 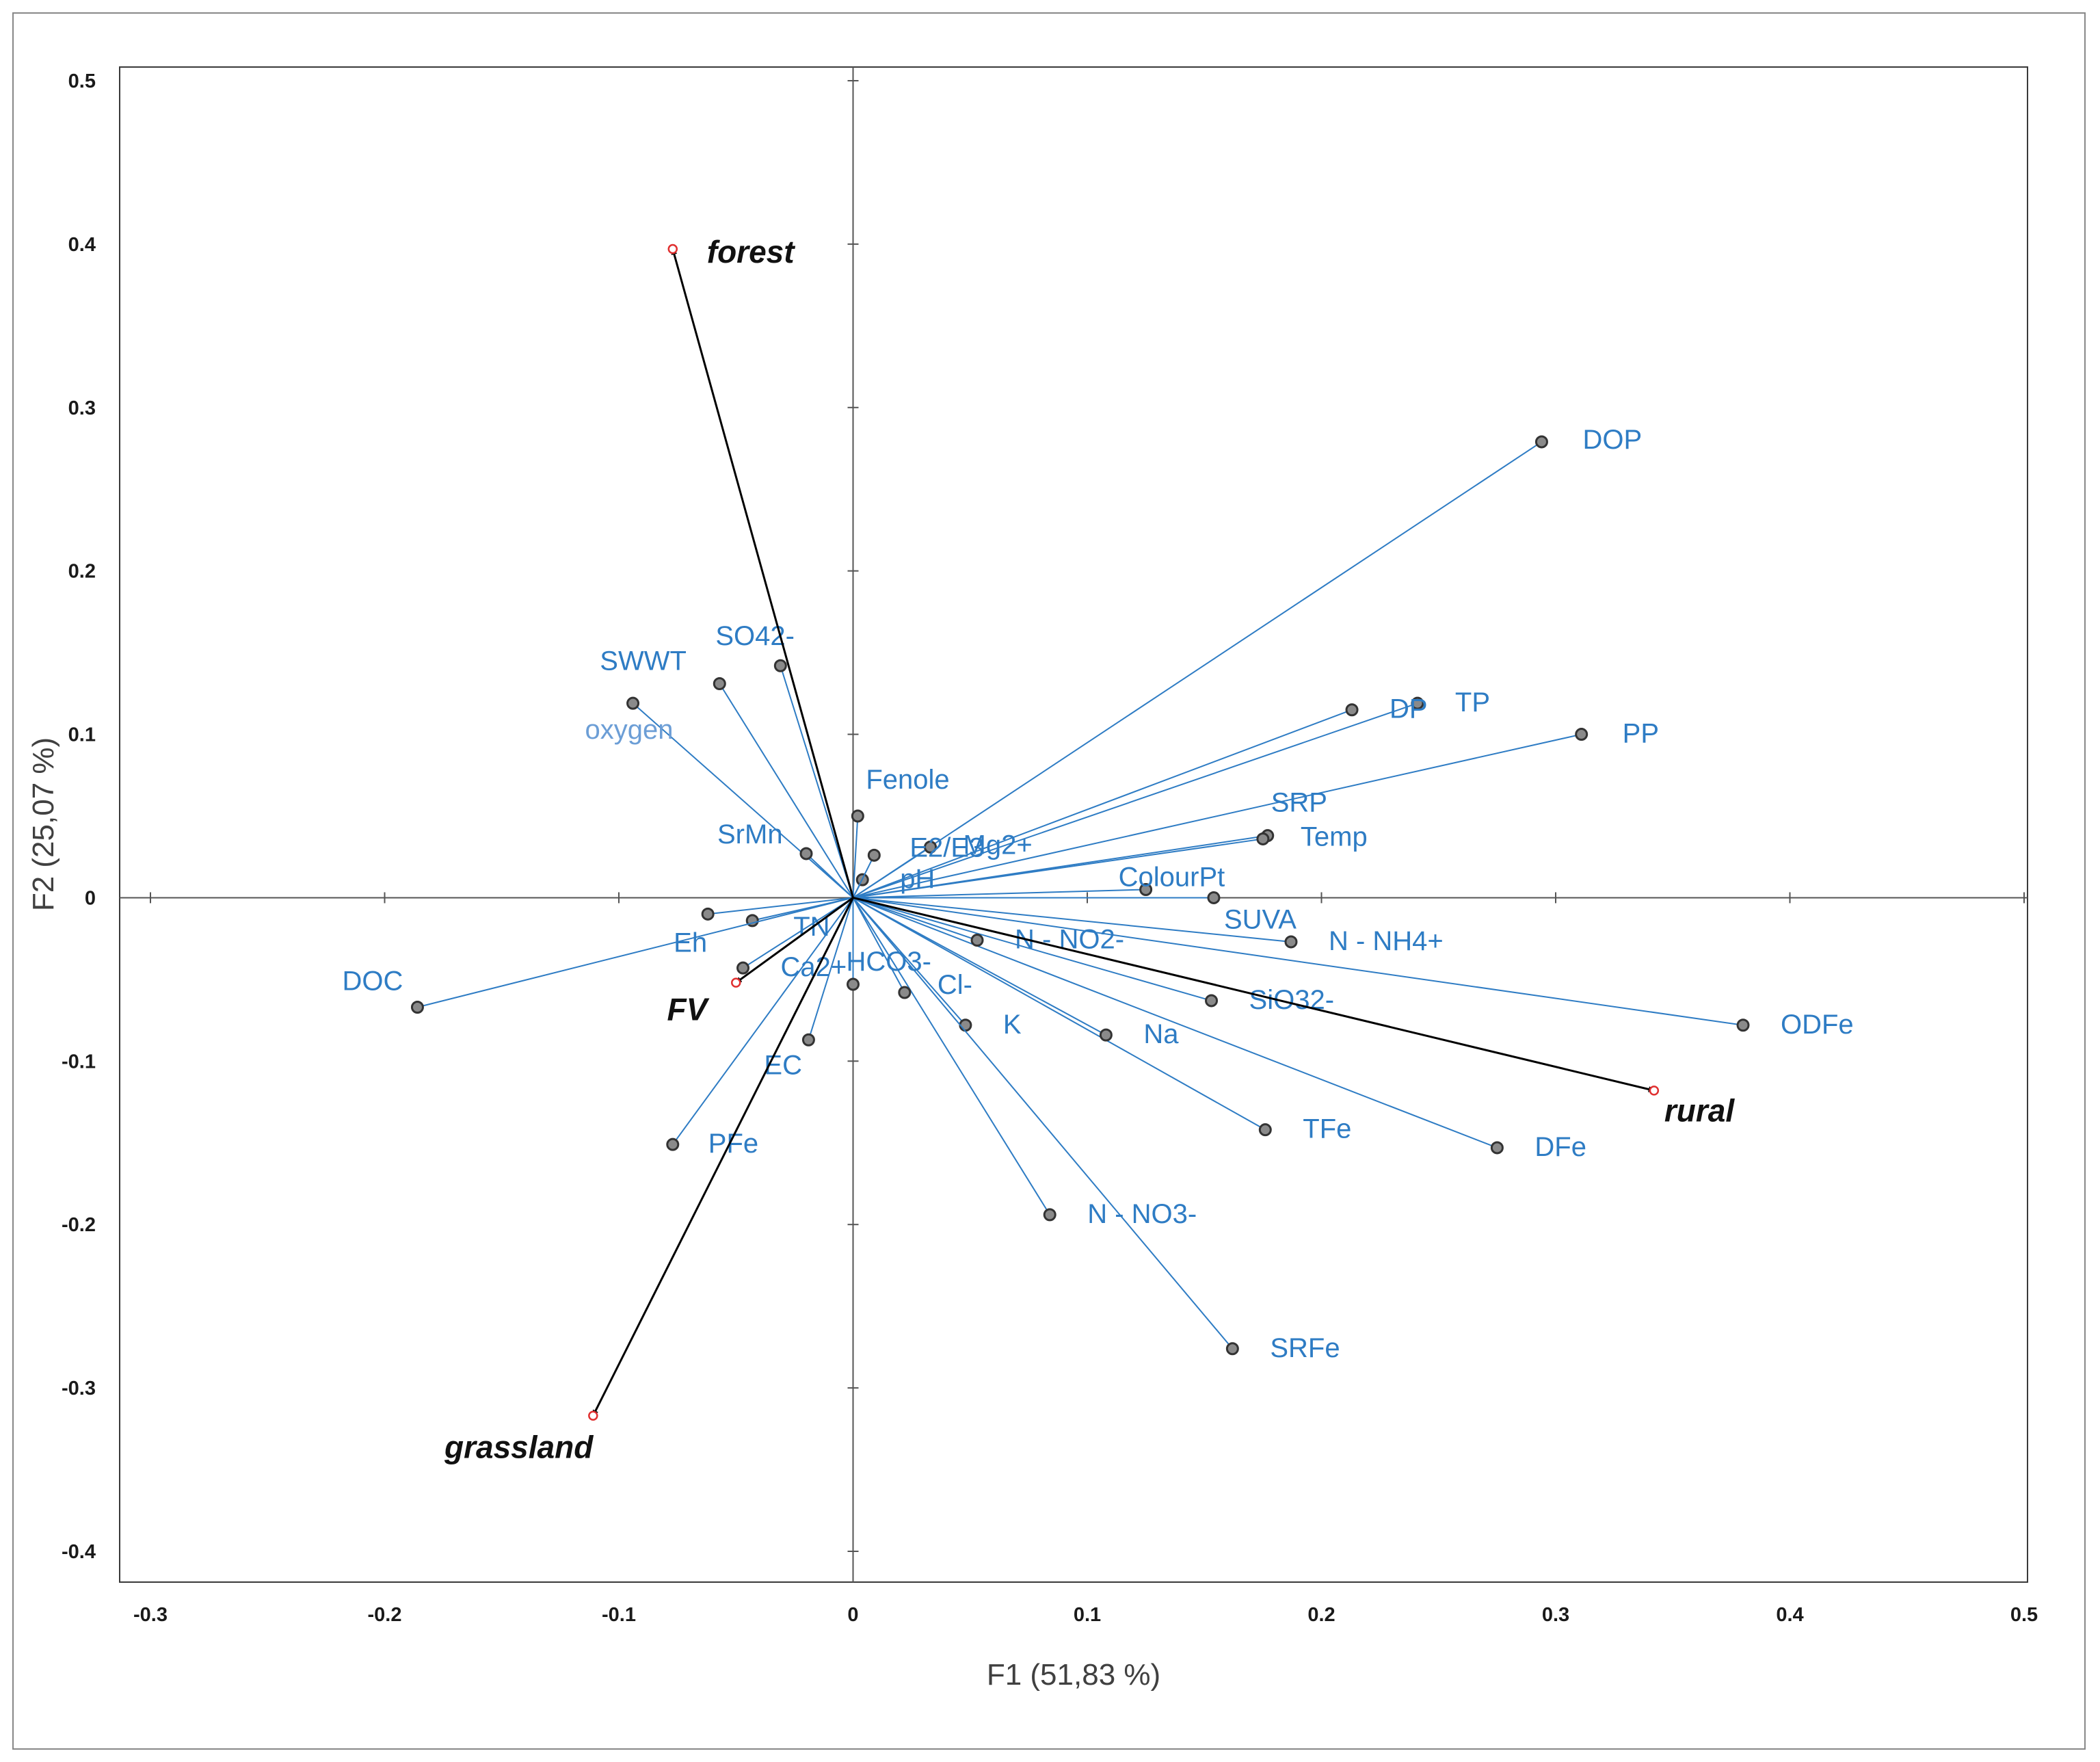 I want to click on variable-label: TFe, so click(x=1327, y=1129).